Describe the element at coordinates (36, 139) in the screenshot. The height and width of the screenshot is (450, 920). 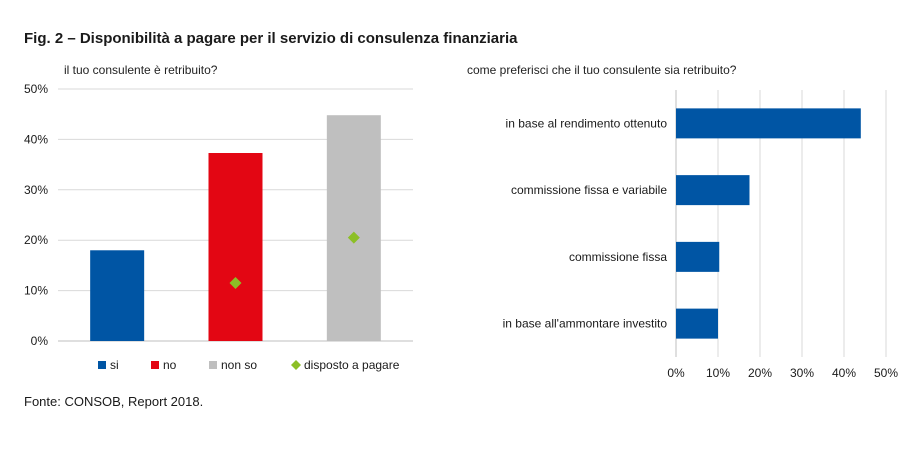
I see `y-tick-label: 40%` at that location.